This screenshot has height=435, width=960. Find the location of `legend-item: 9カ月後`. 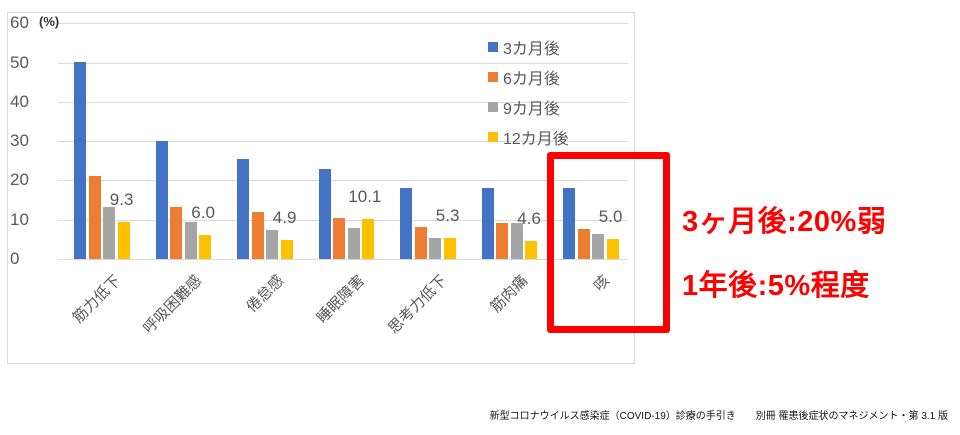

legend-item: 9カ月後 is located at coordinates (528, 107).